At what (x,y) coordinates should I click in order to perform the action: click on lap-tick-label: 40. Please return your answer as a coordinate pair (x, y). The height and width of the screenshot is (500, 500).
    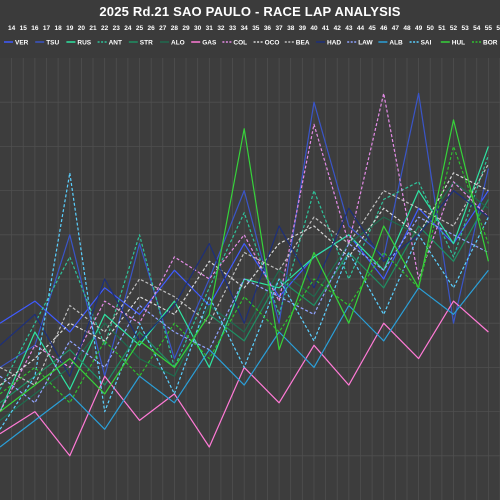
    Looking at the image, I should click on (314, 28).